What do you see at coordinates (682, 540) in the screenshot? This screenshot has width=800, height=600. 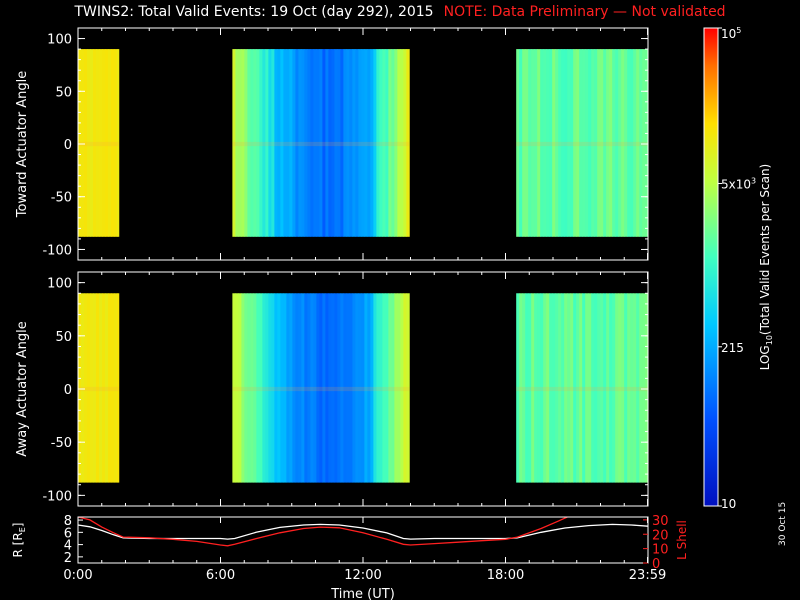 I see `y-right-axis-label: L Shell` at bounding box center [682, 540].